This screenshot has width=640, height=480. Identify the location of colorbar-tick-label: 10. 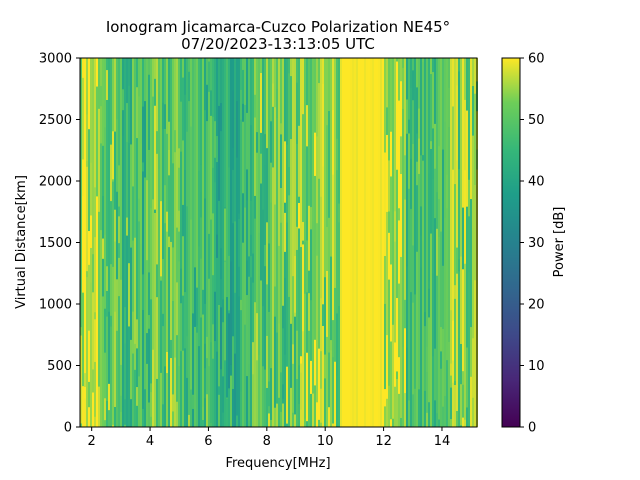
(536, 366).